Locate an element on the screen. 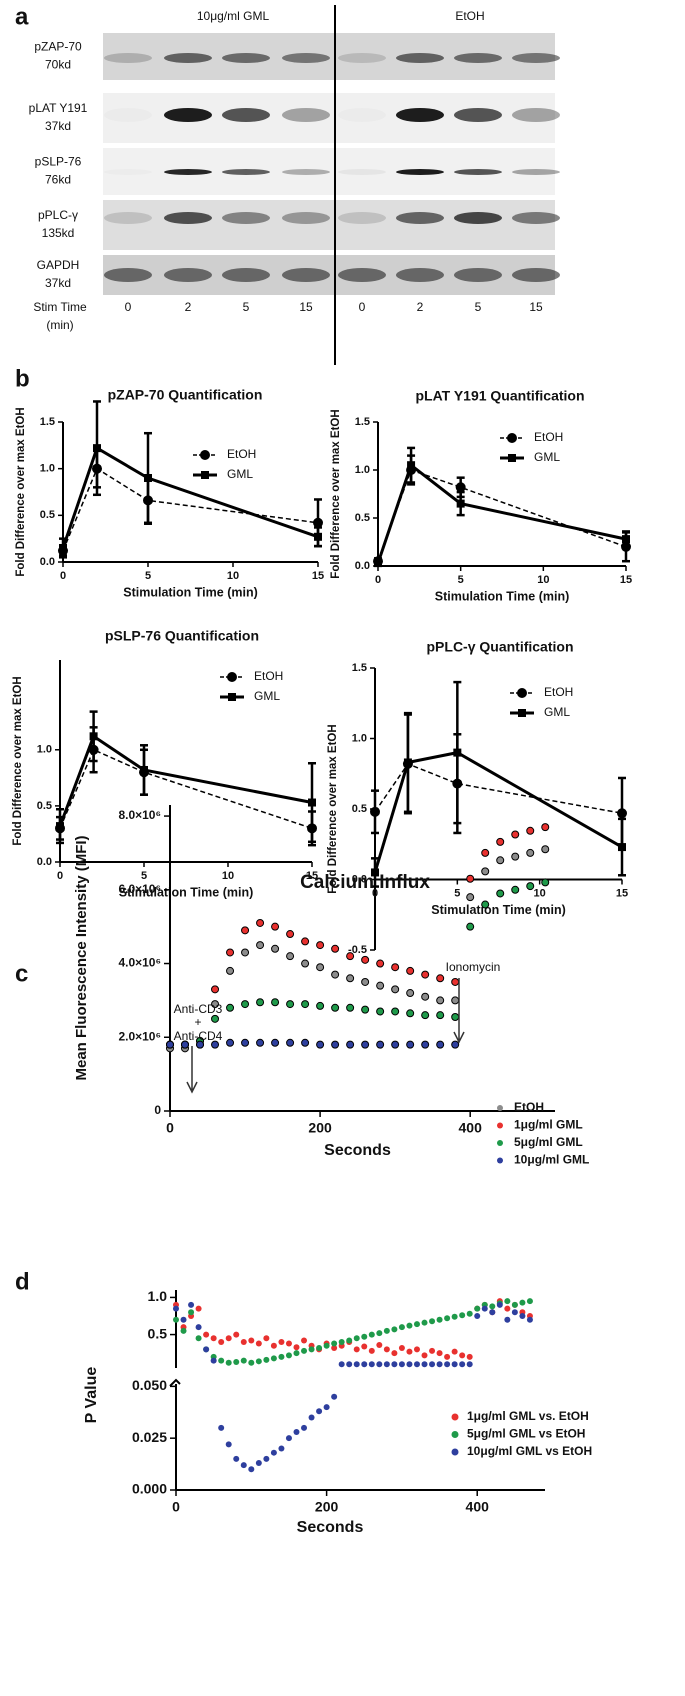 The height and width of the screenshot is (1696, 685). x-tick-label: 400 is located at coordinates (471, 1128).